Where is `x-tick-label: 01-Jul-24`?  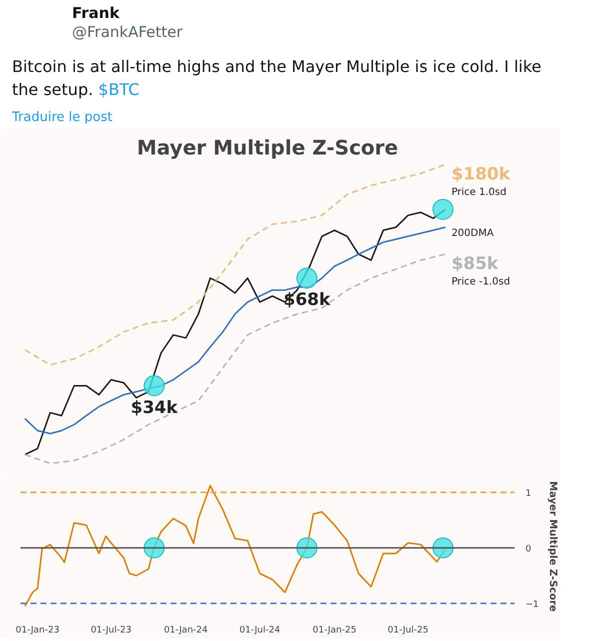 x-tick-label: 01-Jul-24 is located at coordinates (259, 631).